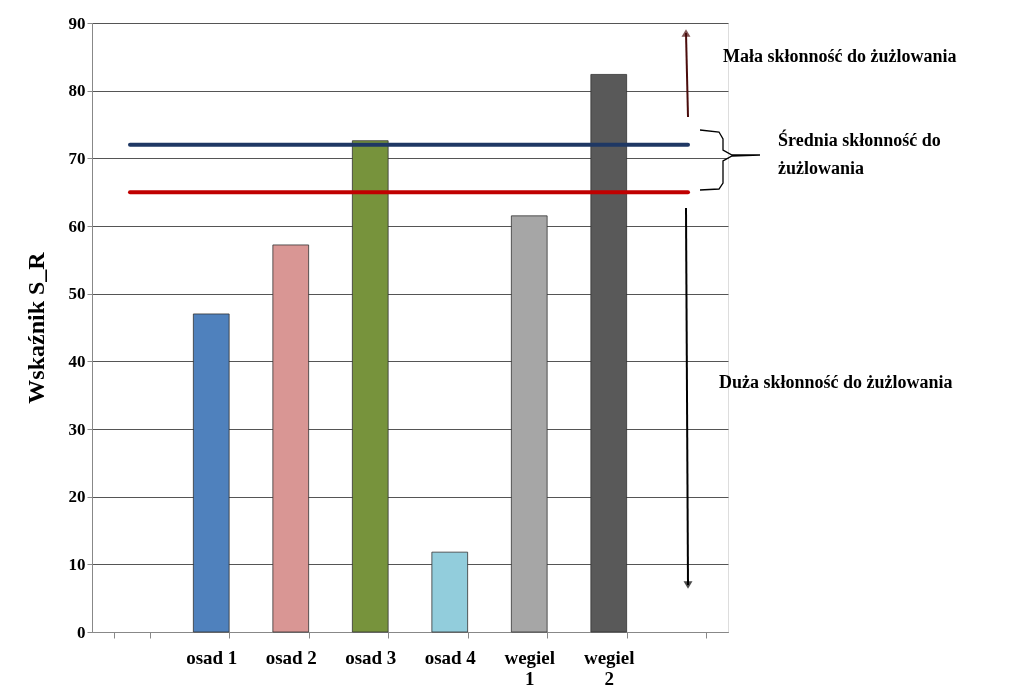 The image size is (1027, 695). I want to click on y-tick-label: 40, so click(77, 361).